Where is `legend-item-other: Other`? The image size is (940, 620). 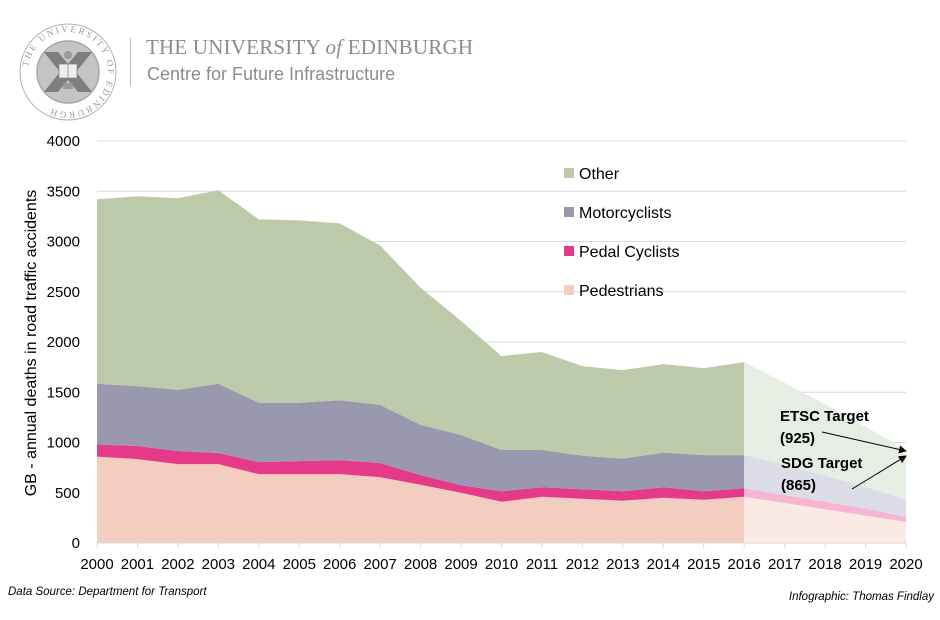 legend-item-other: Other is located at coordinates (592, 174).